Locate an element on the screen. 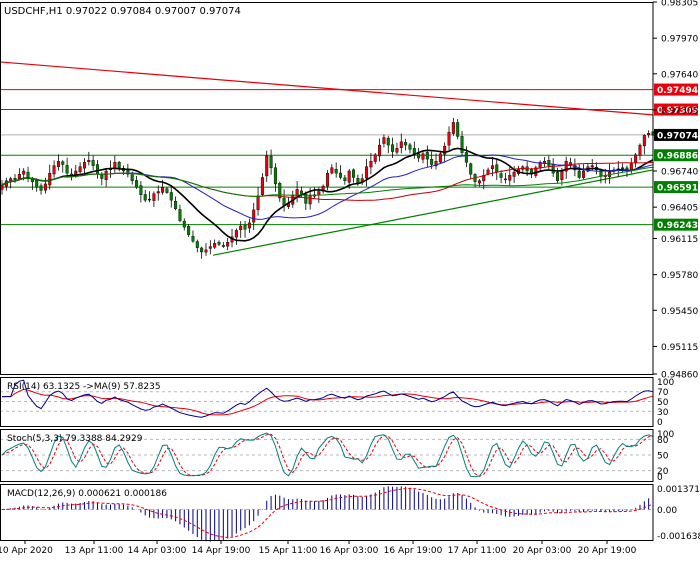  macd-label: MACD(12,26,9) 0.000621 0.000186 is located at coordinates (87, 494).